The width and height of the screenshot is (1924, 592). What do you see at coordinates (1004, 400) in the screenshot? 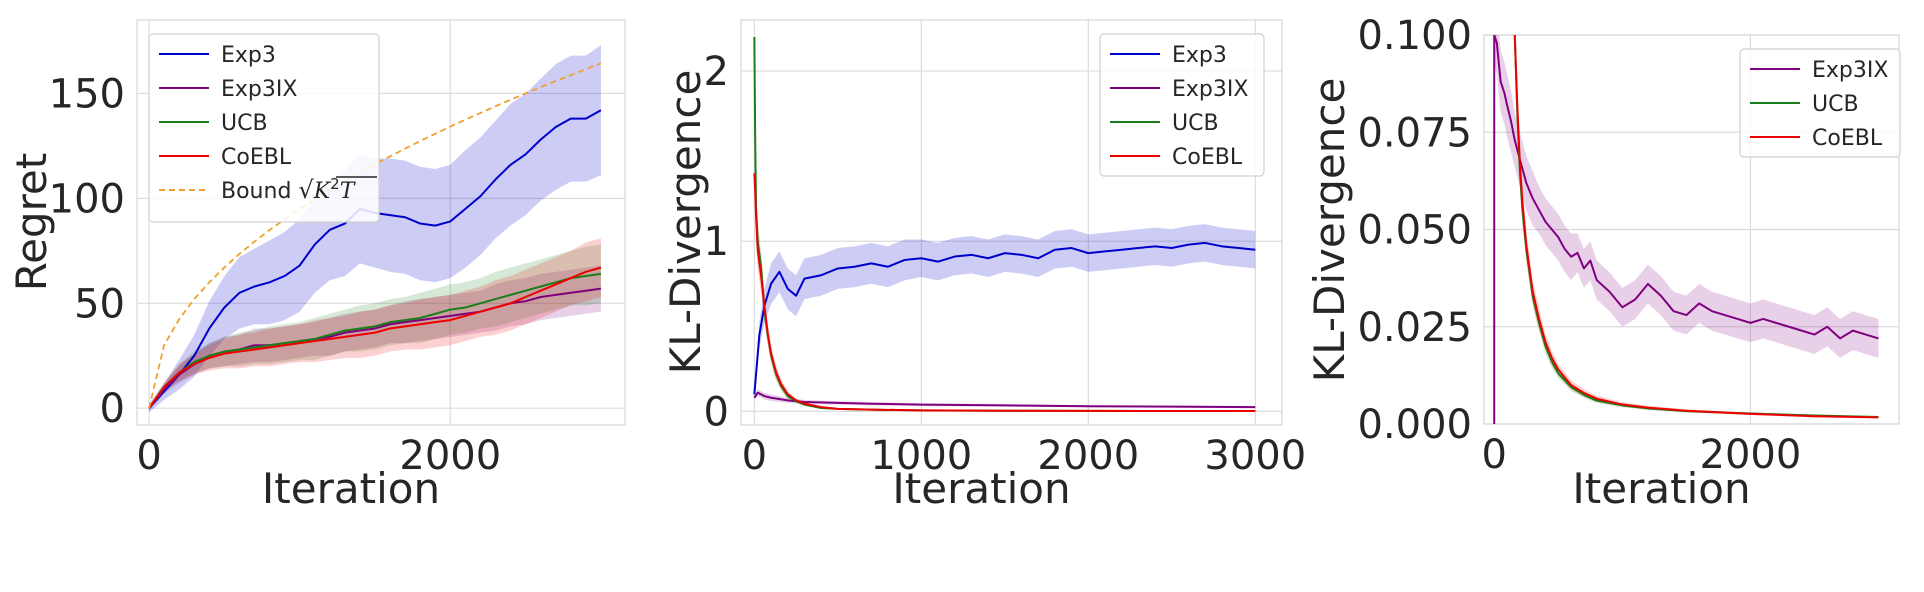
I see `series-line-exp3ix` at bounding box center [1004, 400].